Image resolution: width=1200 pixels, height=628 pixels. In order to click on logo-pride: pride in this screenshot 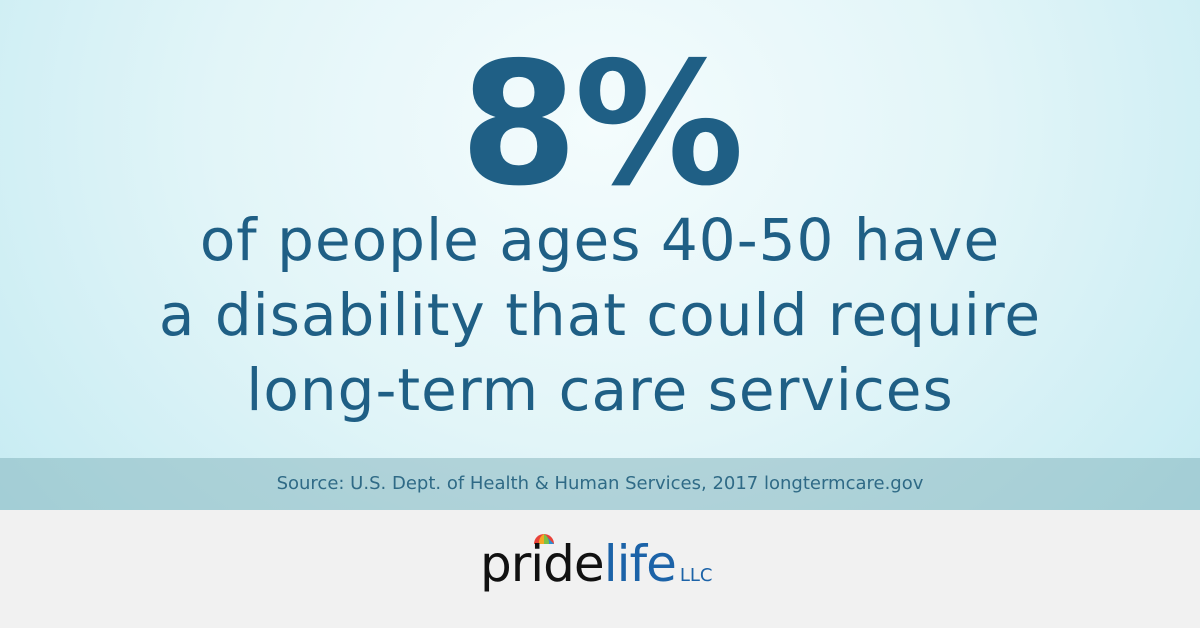, I will do `click(542, 564)`.